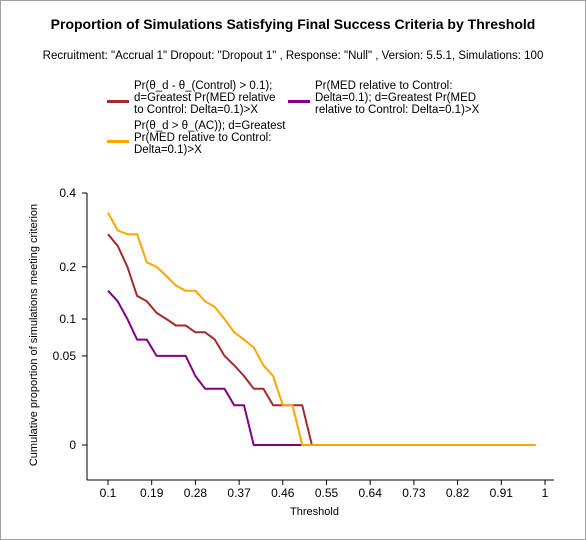  I want to click on x-tick-label: 0.82, so click(458, 493).